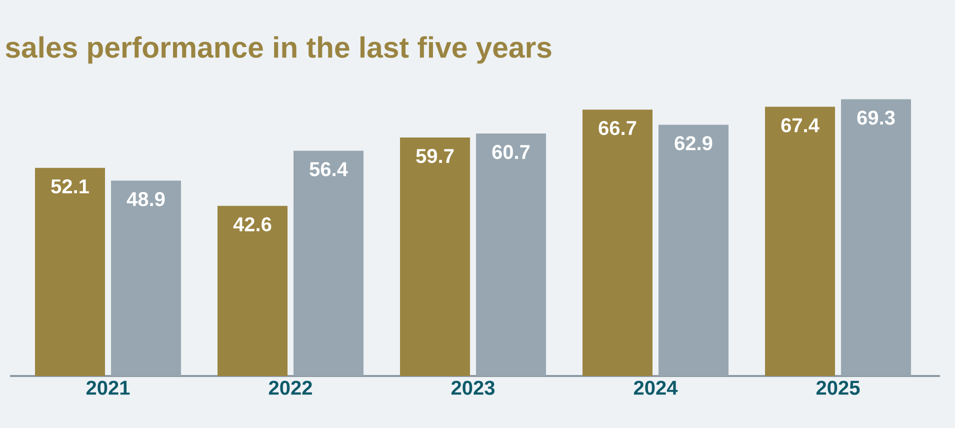  What do you see at coordinates (70, 186) in the screenshot?
I see `data-label: 52.1` at bounding box center [70, 186].